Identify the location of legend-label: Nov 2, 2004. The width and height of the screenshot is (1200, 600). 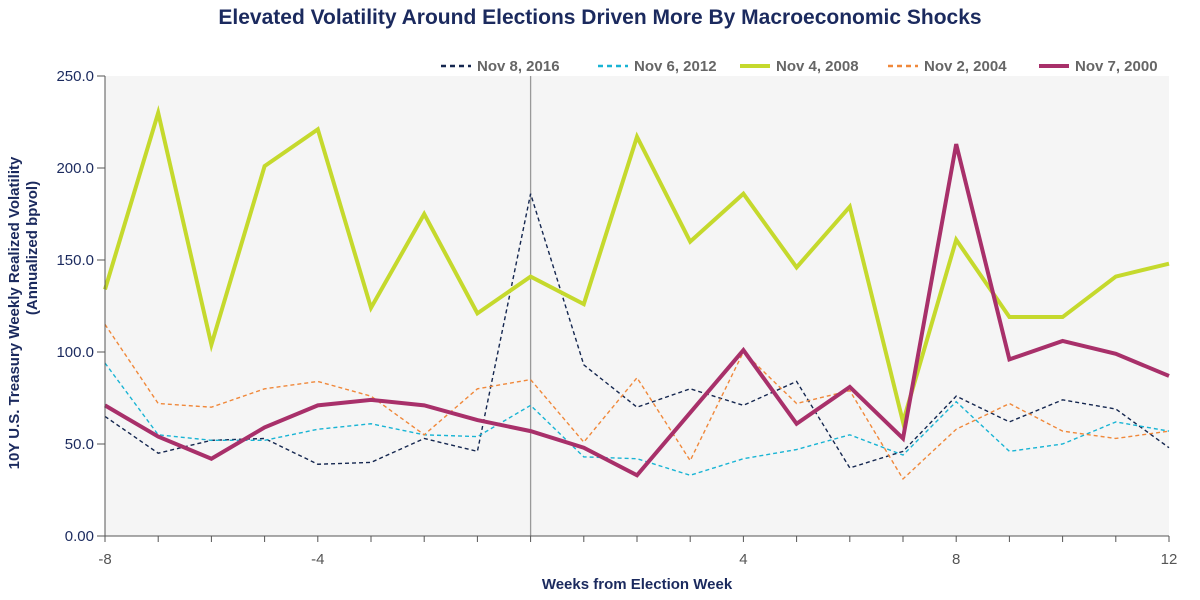
(965, 66).